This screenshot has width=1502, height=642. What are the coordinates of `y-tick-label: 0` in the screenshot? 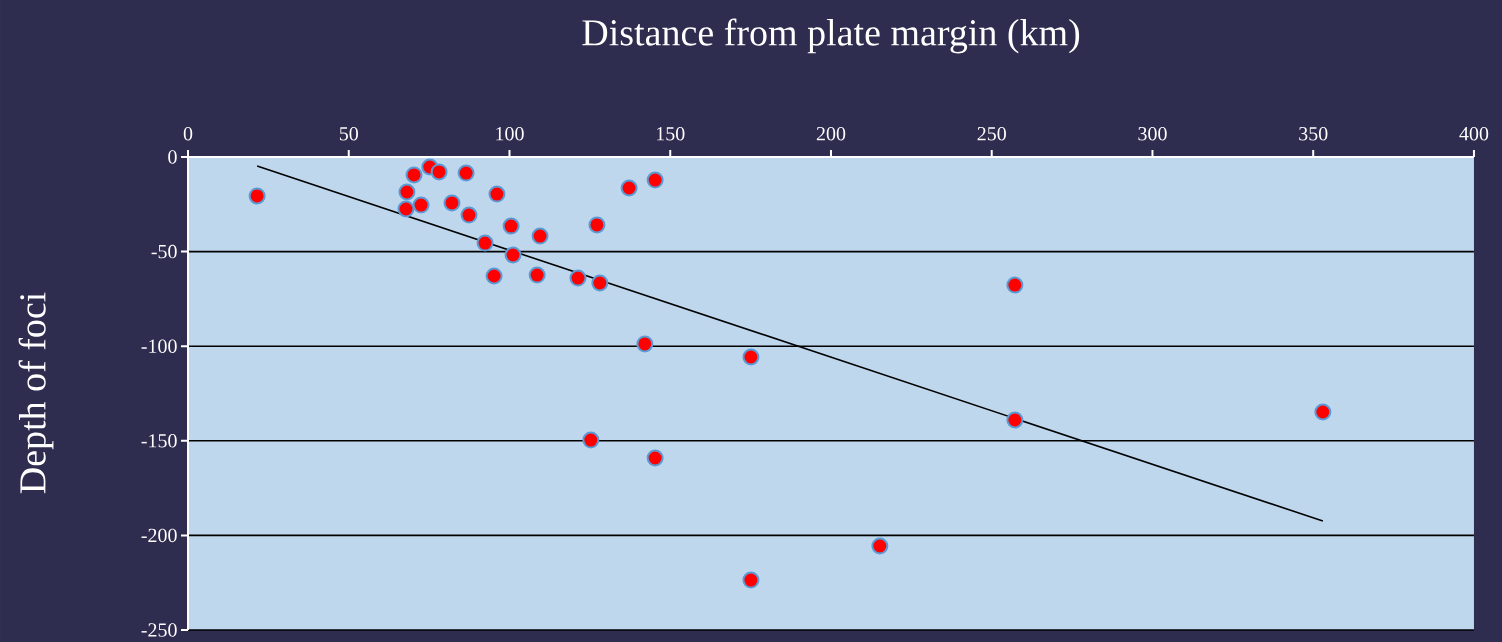 It's located at (172, 157).